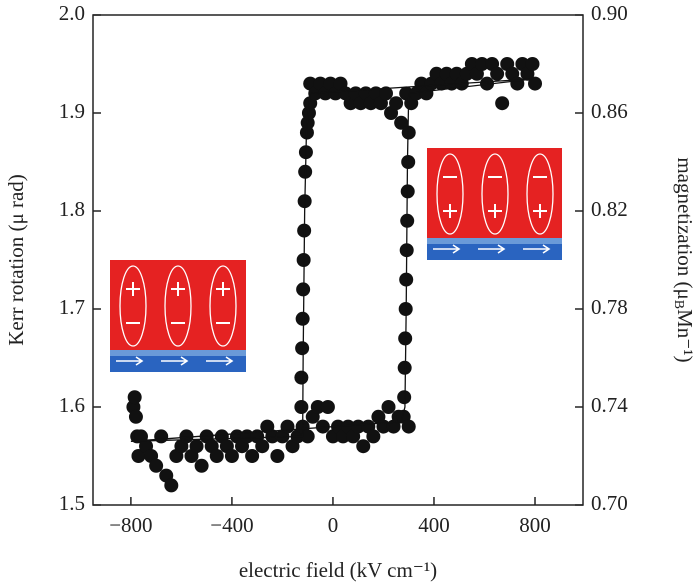 The height and width of the screenshot is (586, 700). What do you see at coordinates (338, 570) in the screenshot?
I see `x-axis-label: electric field (kV cm⁻¹)` at bounding box center [338, 570].